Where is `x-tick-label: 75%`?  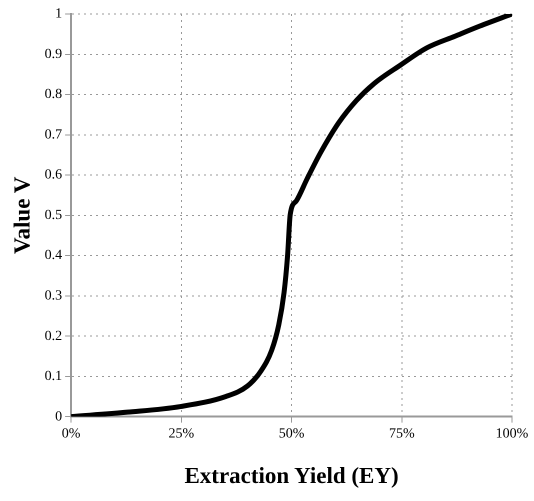 x-tick-label: 75% is located at coordinates (401, 434).